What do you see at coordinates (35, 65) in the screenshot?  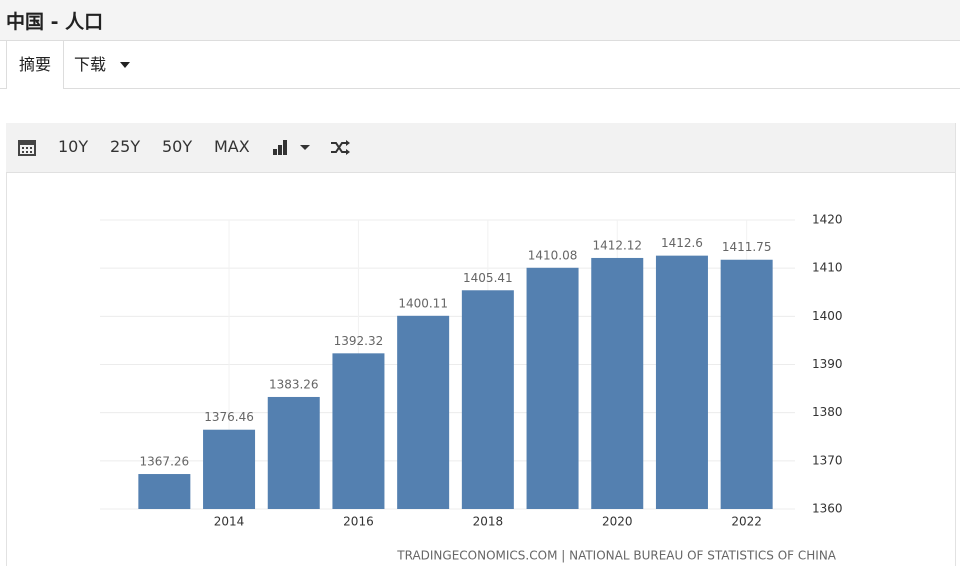 I see `tab: 摘要` at bounding box center [35, 65].